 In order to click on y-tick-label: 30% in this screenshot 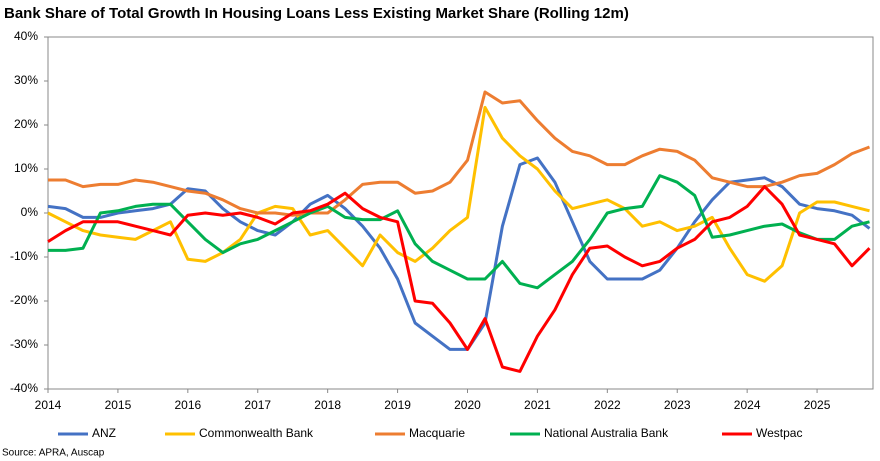, I will do `click(26, 80)`.